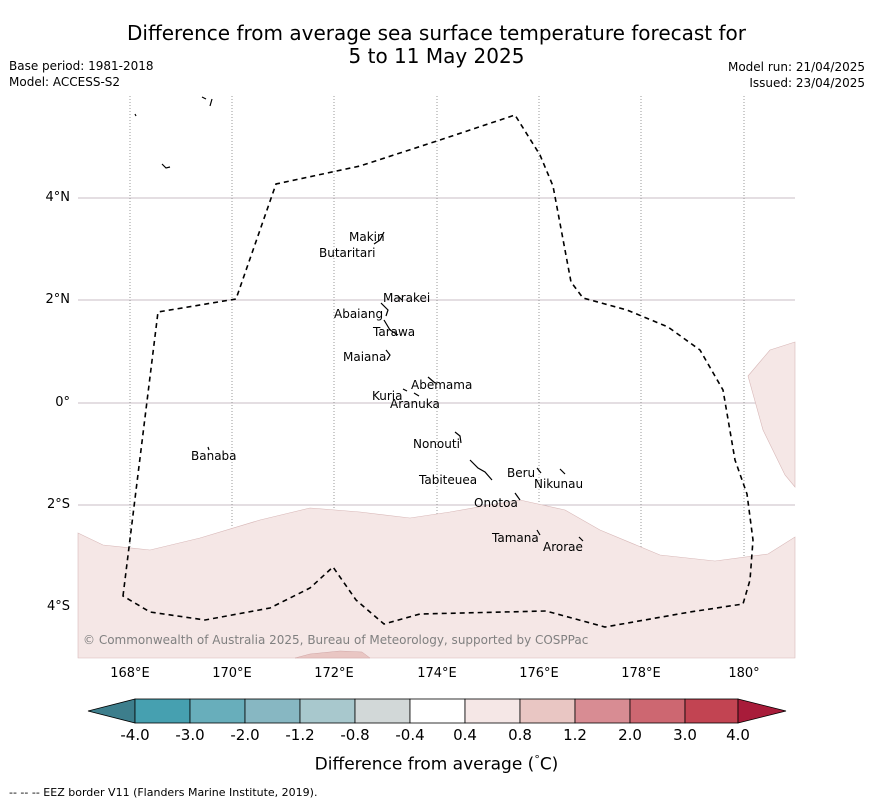 The image size is (873, 804). What do you see at coordinates (448, 480) in the screenshot?
I see `island-label-tabiteuea: Tabiteuea` at bounding box center [448, 480].